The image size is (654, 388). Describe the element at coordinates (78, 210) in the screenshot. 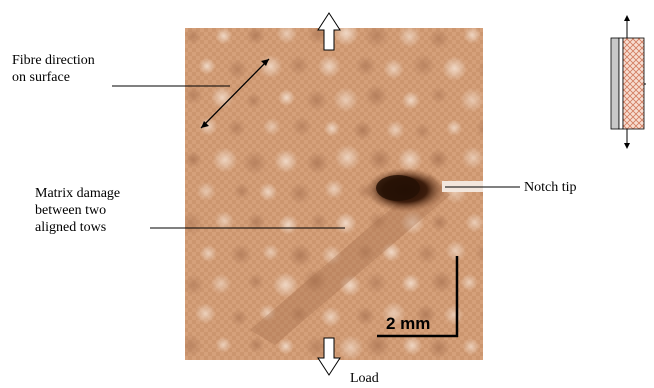

I see `matrix-damage-label: Matrix damage between two aligned tows` at that location.